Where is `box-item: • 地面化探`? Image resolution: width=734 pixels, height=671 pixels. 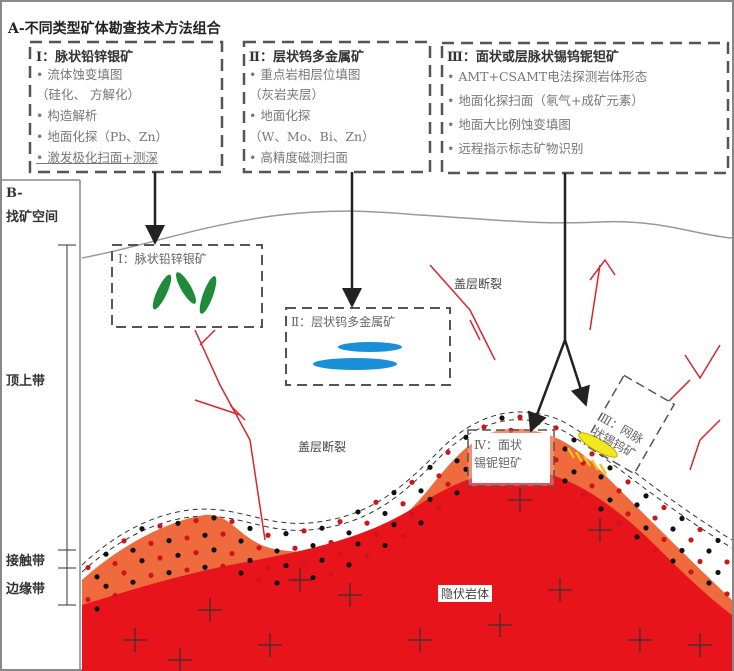
box-item: • 地面化探 is located at coordinates (280, 115).